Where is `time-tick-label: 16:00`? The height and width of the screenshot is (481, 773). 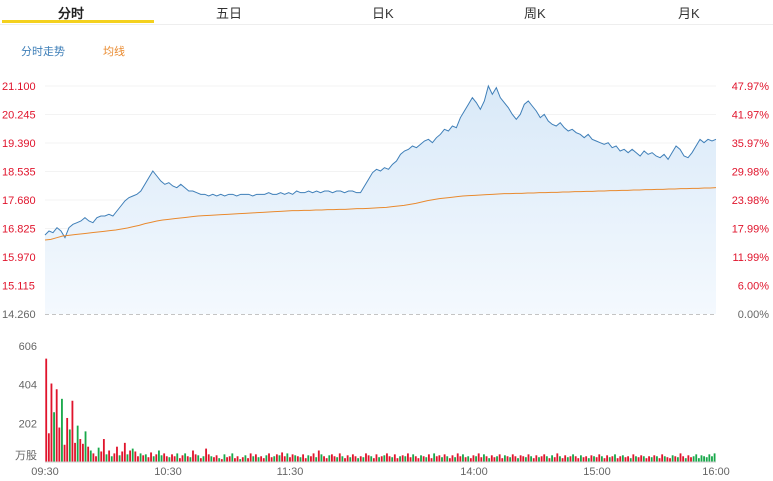 time-tick-label: 16:00 is located at coordinates (716, 472).